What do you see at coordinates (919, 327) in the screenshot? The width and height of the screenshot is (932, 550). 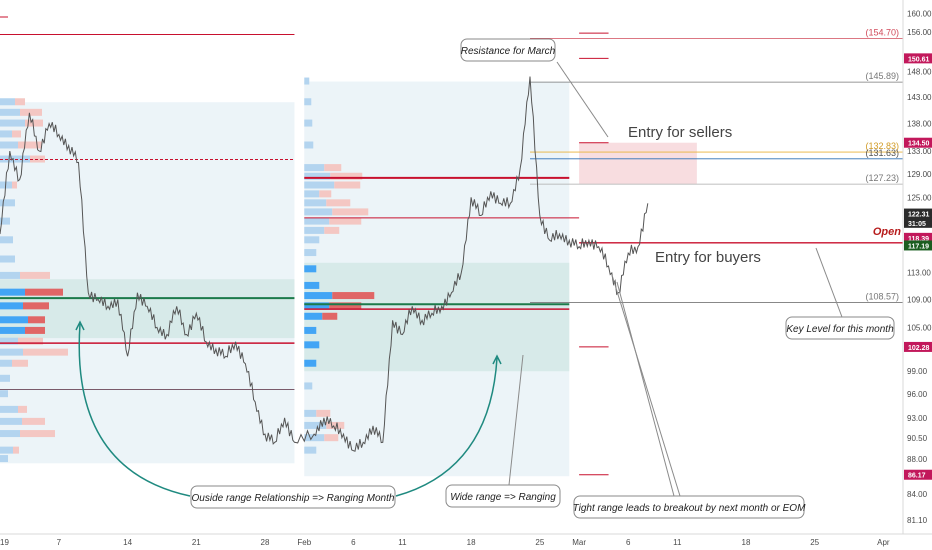 I see `y-tick-label: 105.00` at bounding box center [919, 327].